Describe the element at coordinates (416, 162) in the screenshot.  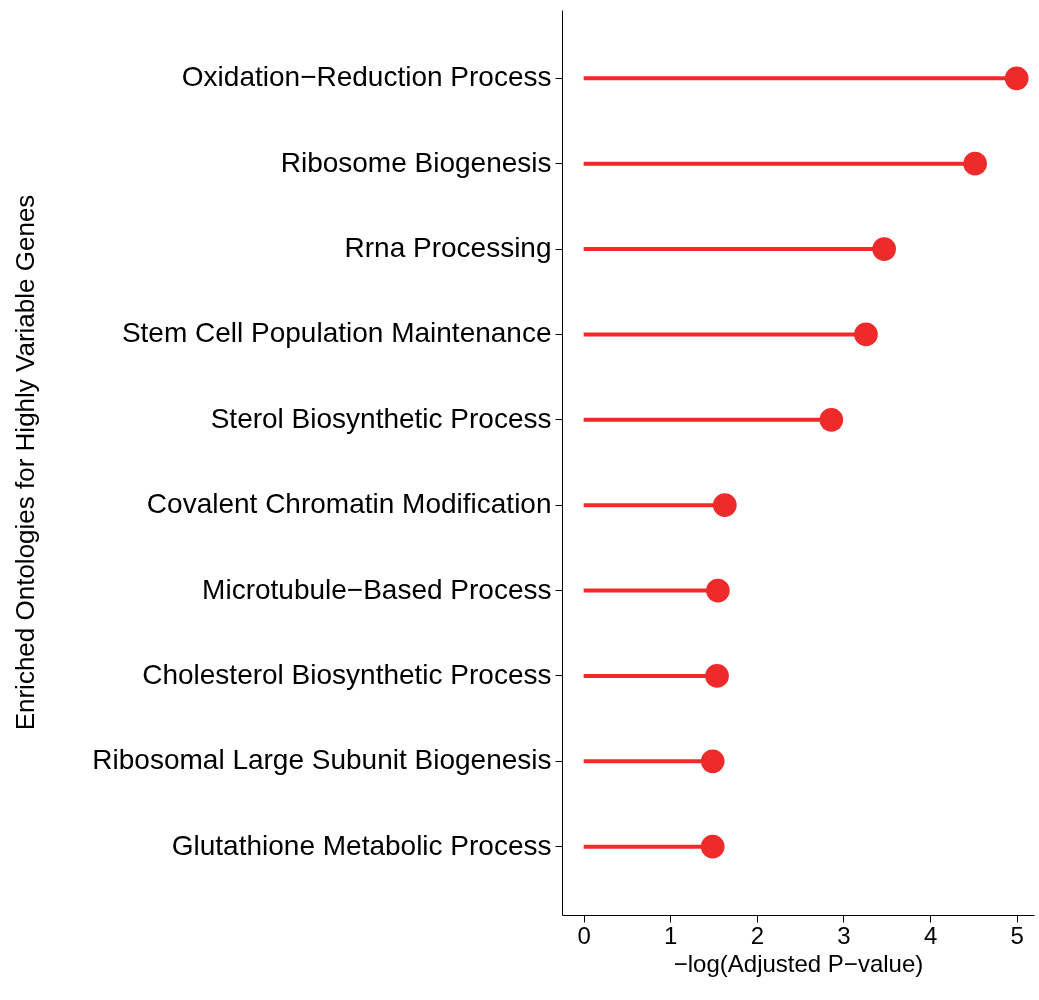
I see `y-tick-label: Ribosome Biogenesis` at that location.